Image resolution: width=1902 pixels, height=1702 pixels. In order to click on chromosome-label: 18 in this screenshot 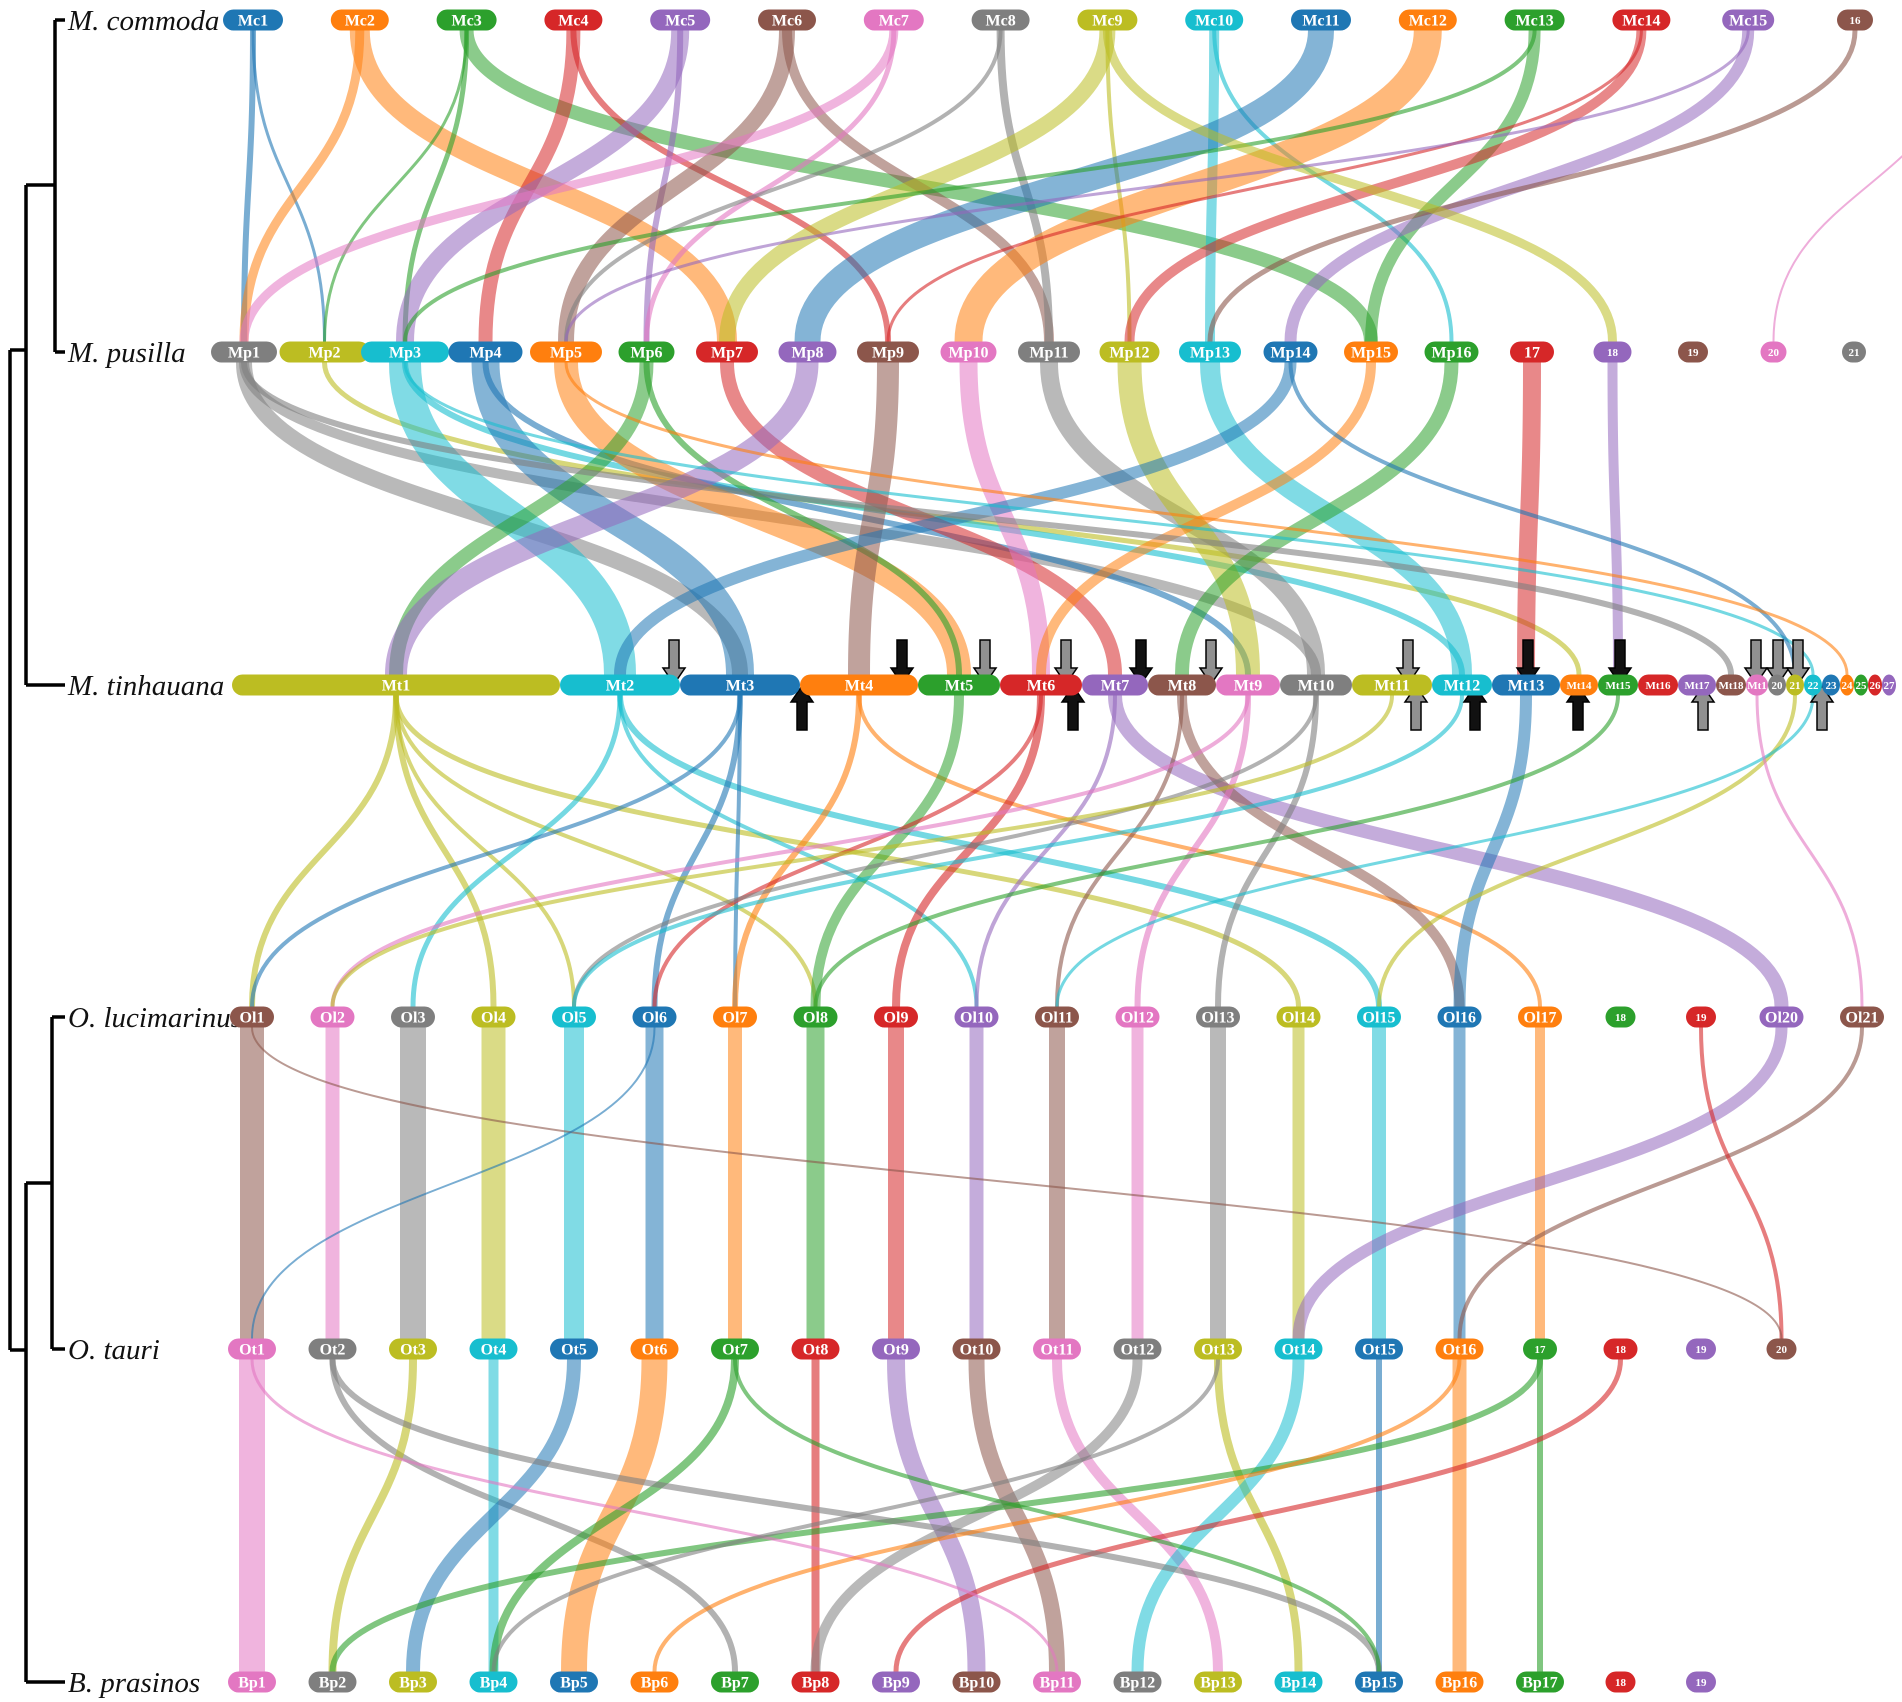, I will do `click(1621, 1683)`.